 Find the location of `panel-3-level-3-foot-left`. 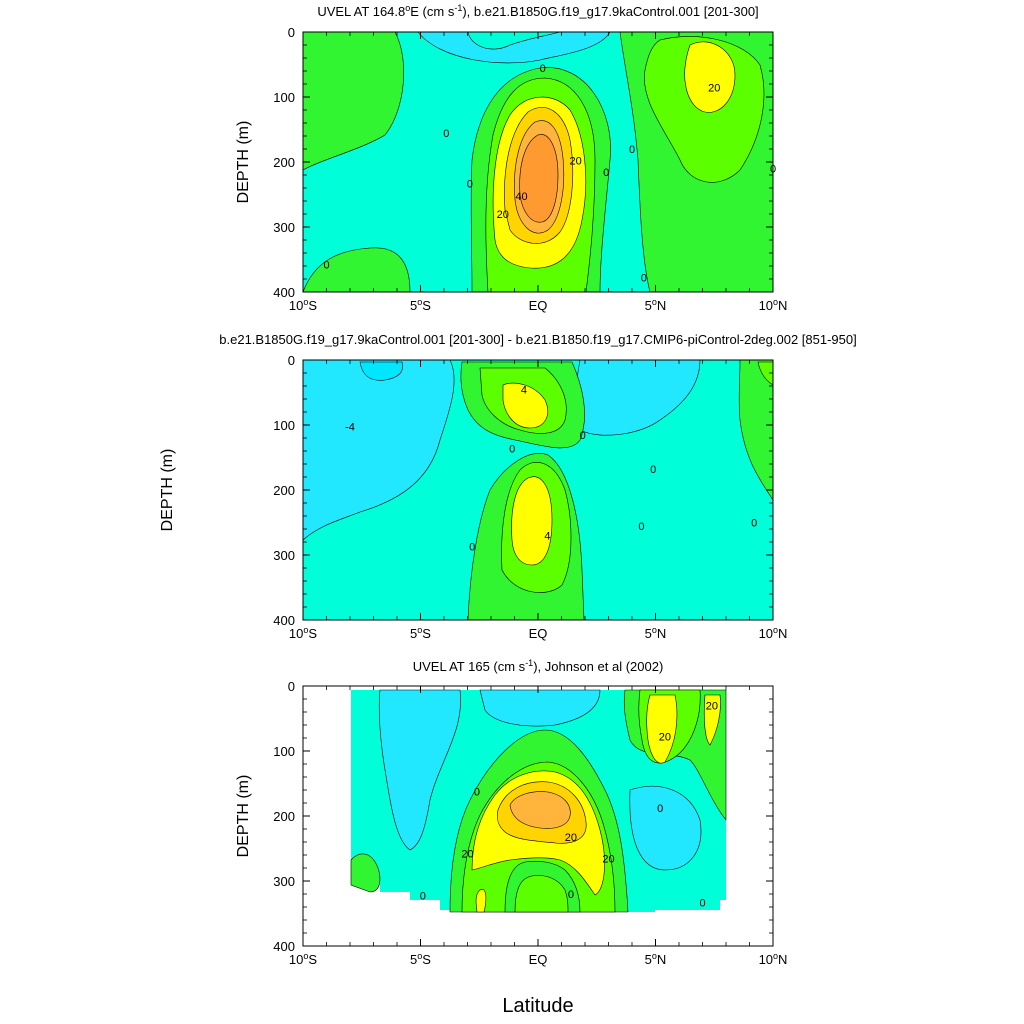

panel-3-level-3-foot-left is located at coordinates (481, 901).